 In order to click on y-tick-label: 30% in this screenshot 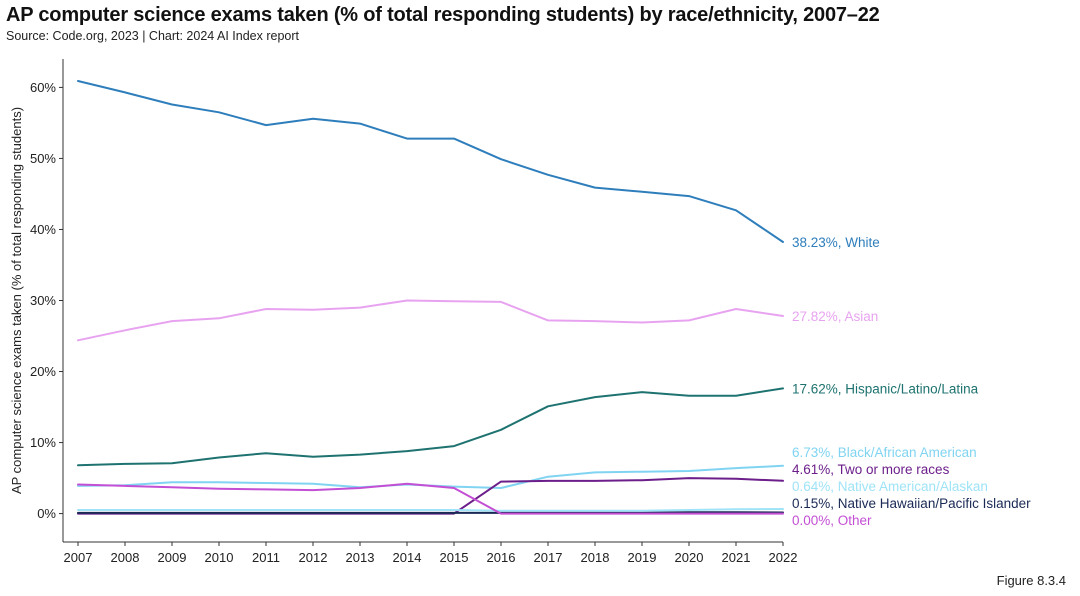, I will do `click(43, 300)`.